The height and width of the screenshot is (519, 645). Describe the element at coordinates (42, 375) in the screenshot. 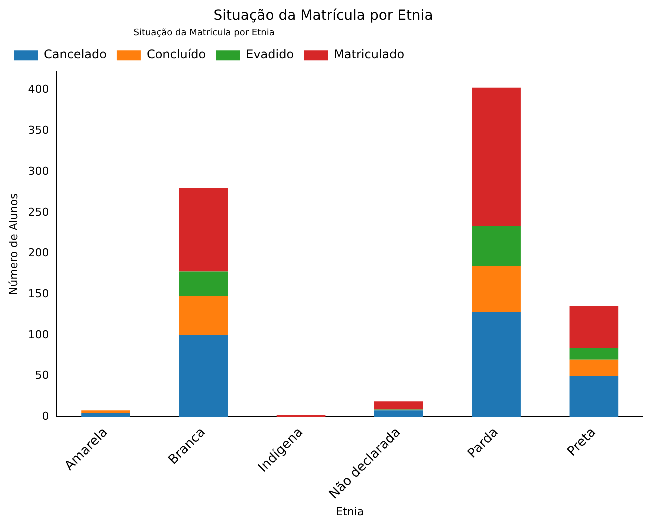

I see `y-tick-label: 50` at that location.